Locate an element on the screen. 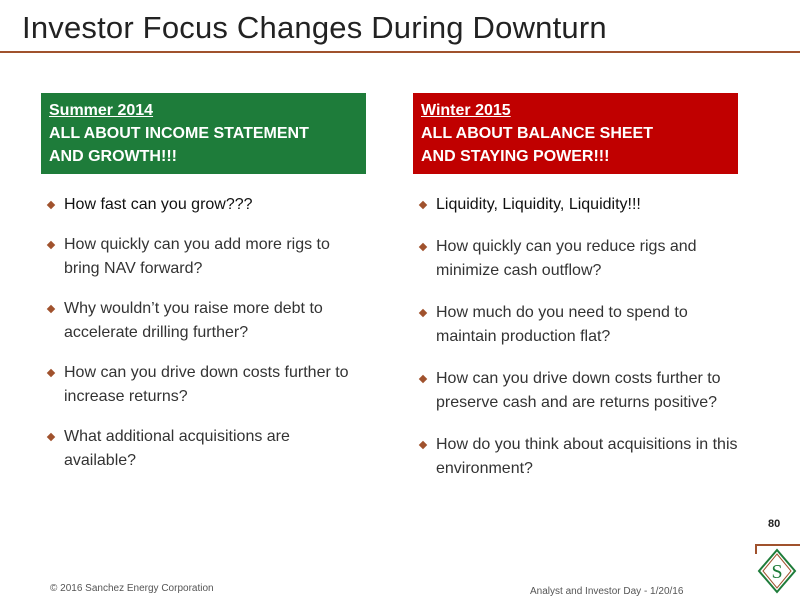  summer-2014-header-line2: AND GROWTH!!! is located at coordinates (113, 156).